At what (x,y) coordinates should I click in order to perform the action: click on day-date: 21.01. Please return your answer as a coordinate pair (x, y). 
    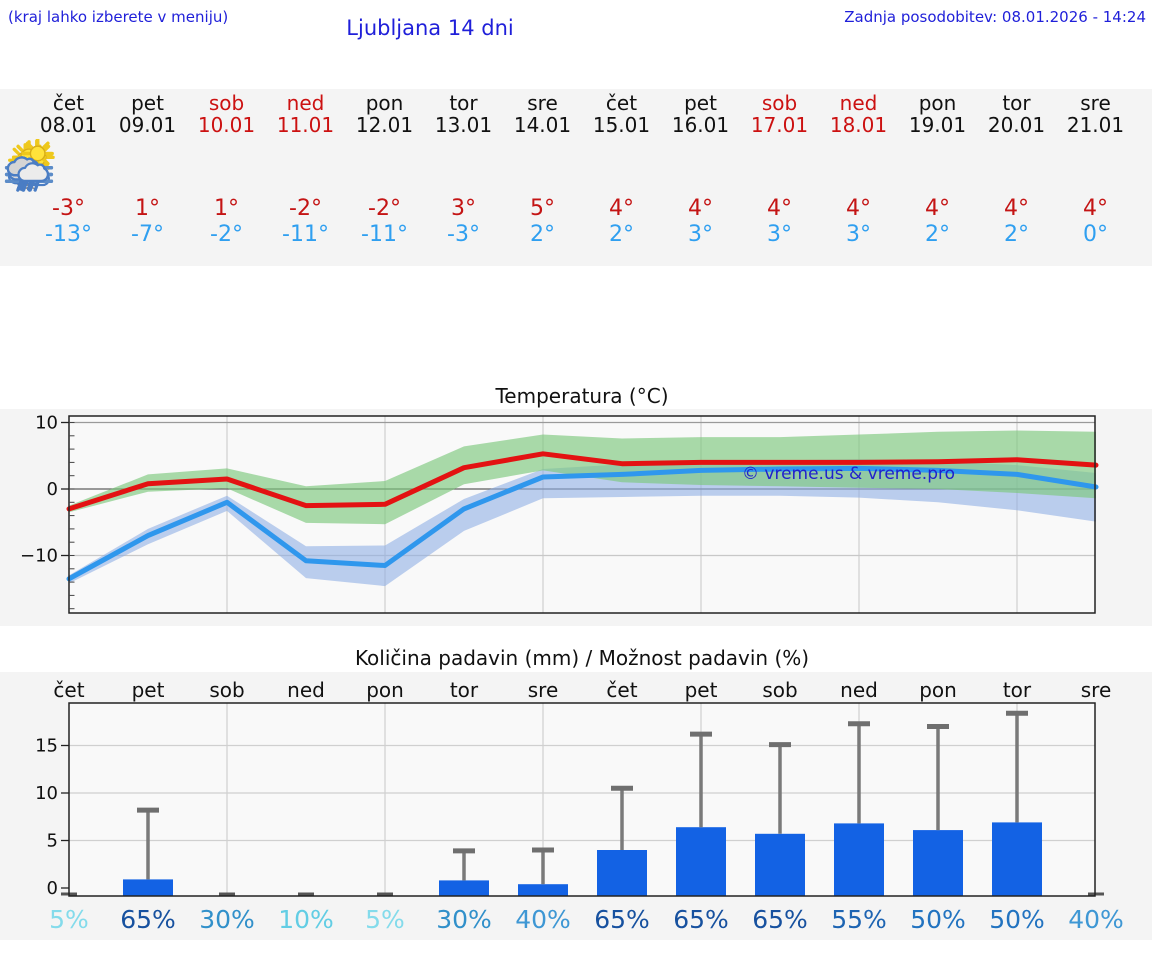
    Looking at the image, I should click on (1095, 125).